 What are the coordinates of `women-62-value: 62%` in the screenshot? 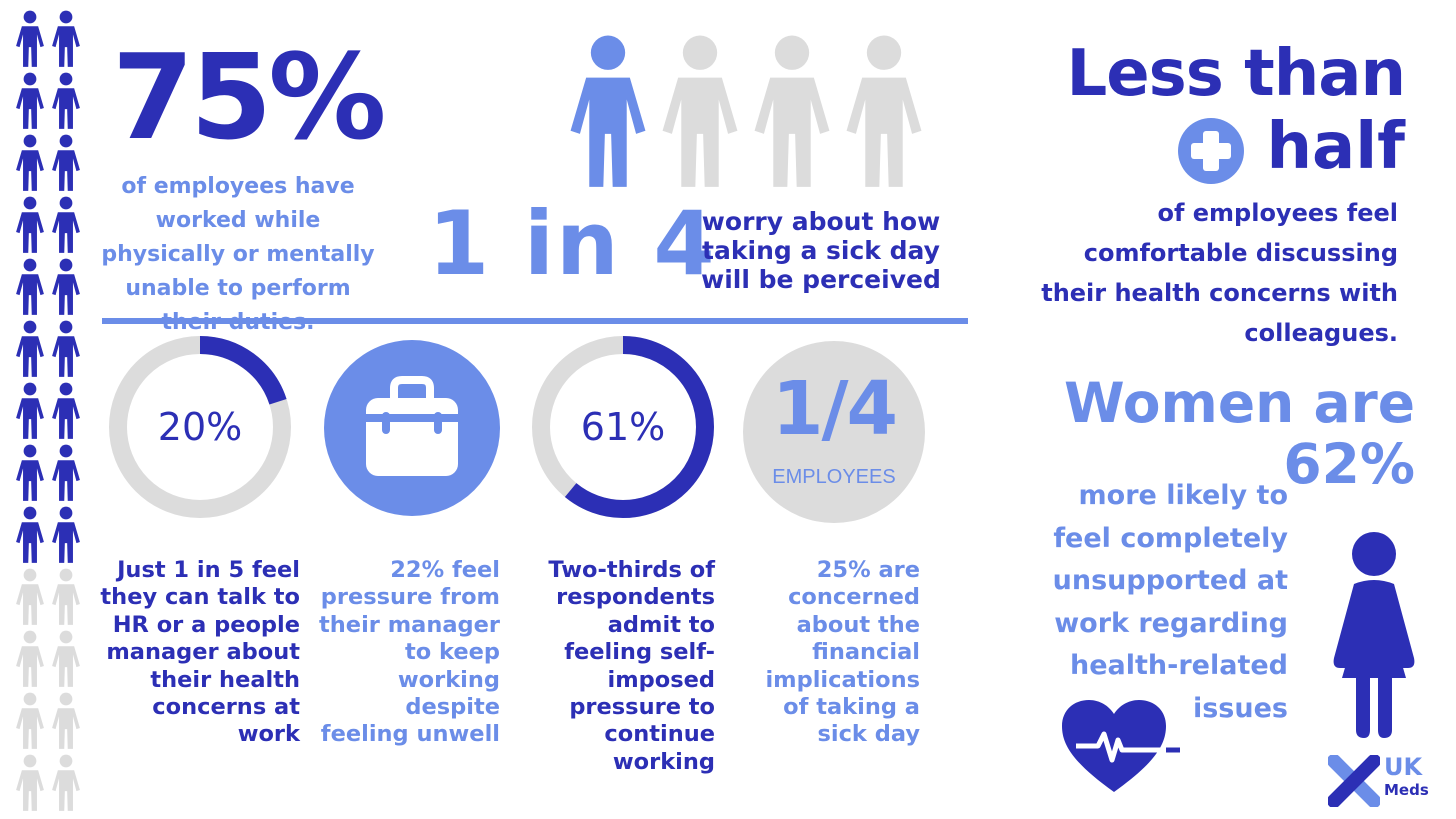 It's located at (1349, 464).